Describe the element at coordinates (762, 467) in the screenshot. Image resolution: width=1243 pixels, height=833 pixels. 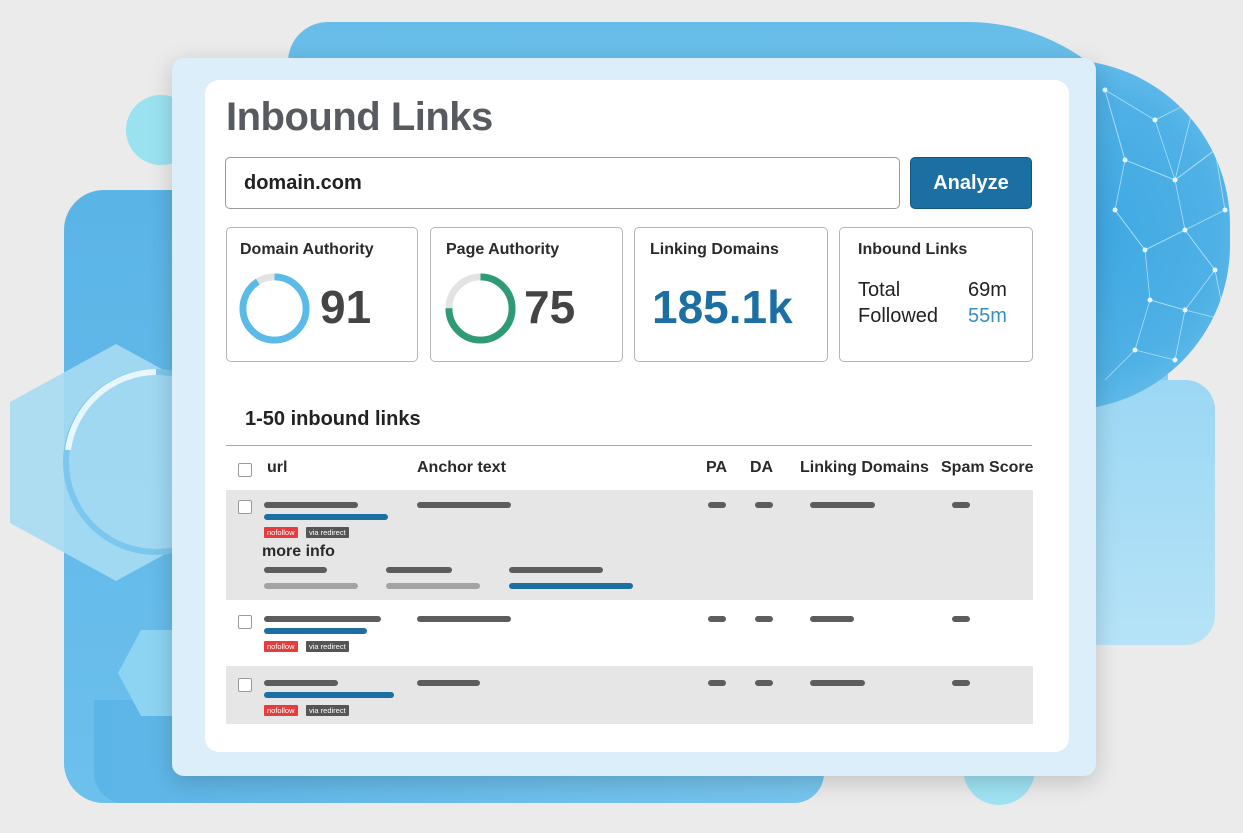
I see `column-header-da: DA` at that location.